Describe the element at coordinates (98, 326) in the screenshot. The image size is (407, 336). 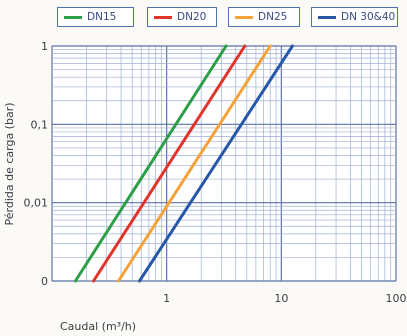
I see `x-axis-title: Caudal (m³/h)` at that location.